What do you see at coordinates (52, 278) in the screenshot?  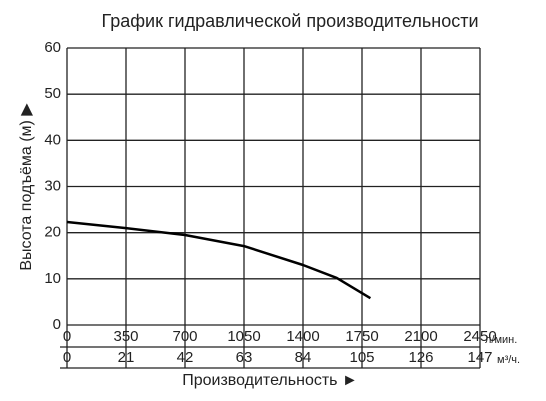 I see `y-tick-label: 10` at bounding box center [52, 278].